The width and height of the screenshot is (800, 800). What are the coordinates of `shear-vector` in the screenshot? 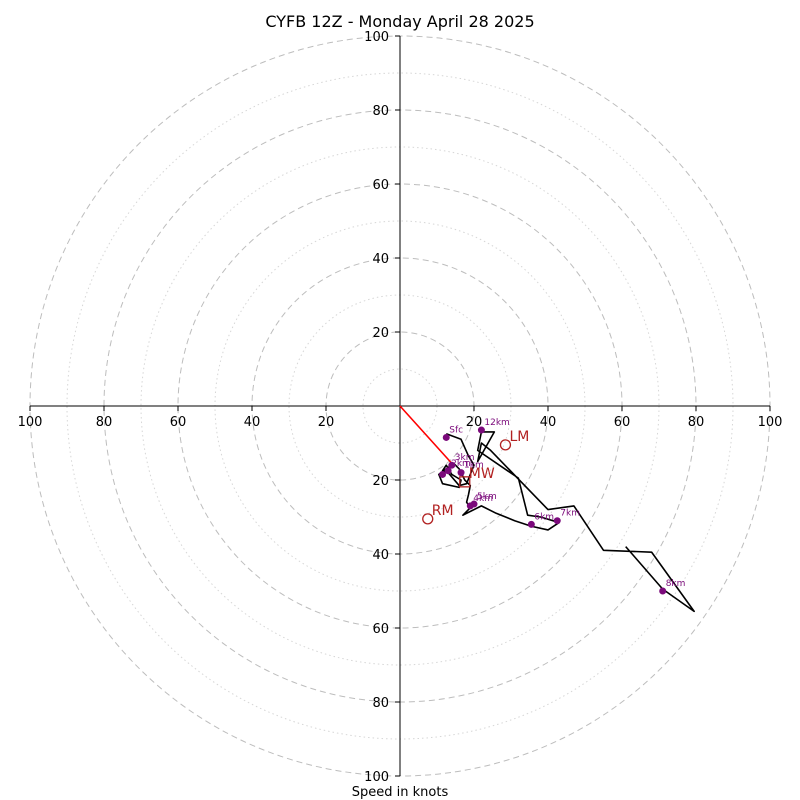 It's located at (426, 434).